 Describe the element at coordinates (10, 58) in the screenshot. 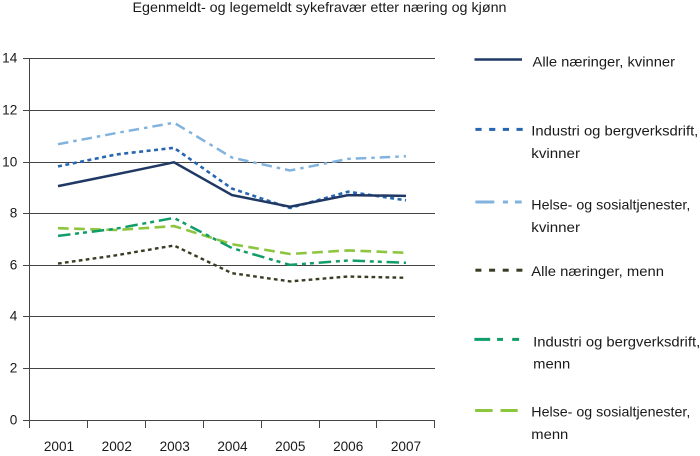

I see `svg-text: 14` at that location.